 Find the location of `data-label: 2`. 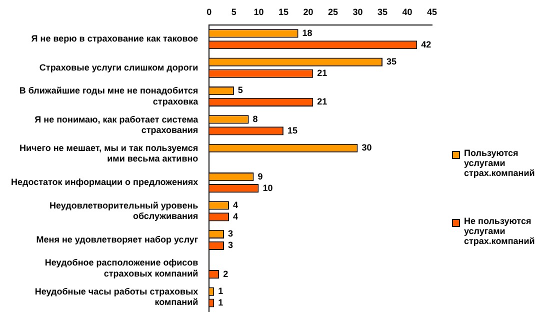

data-label: 2 is located at coordinates (225, 273).